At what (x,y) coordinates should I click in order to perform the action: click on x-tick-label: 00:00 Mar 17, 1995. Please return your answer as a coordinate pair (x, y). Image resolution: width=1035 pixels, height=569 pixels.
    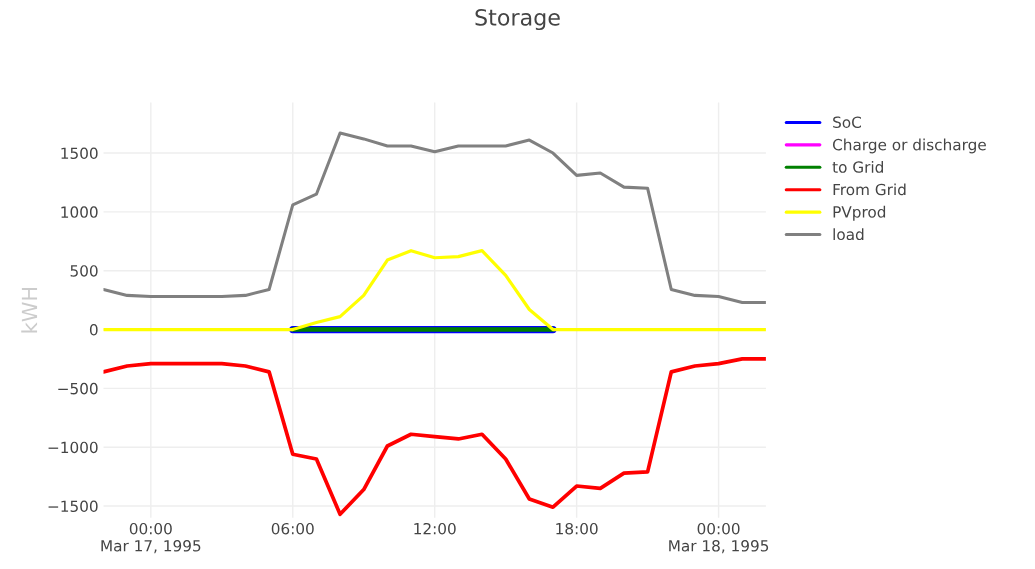
    Looking at the image, I should click on (151, 538).